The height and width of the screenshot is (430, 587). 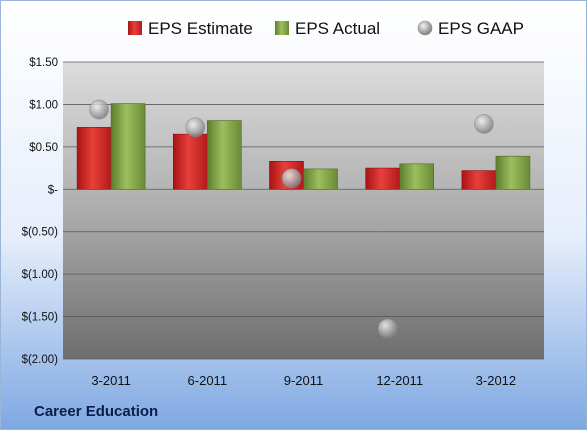 What do you see at coordinates (208, 380) in the screenshot?
I see `x-tick-label: 6-2011` at bounding box center [208, 380].